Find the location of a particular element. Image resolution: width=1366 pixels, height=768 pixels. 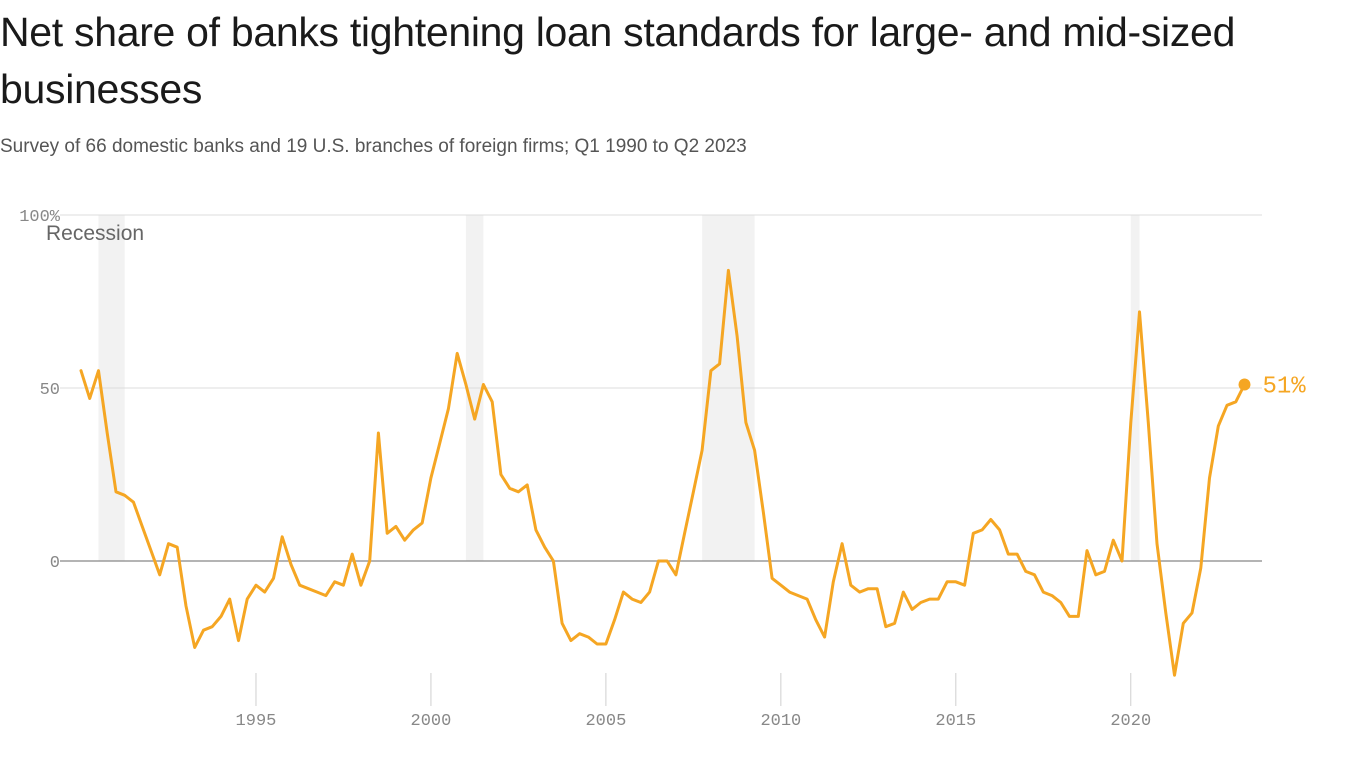

end-point-marker is located at coordinates (1244, 384).